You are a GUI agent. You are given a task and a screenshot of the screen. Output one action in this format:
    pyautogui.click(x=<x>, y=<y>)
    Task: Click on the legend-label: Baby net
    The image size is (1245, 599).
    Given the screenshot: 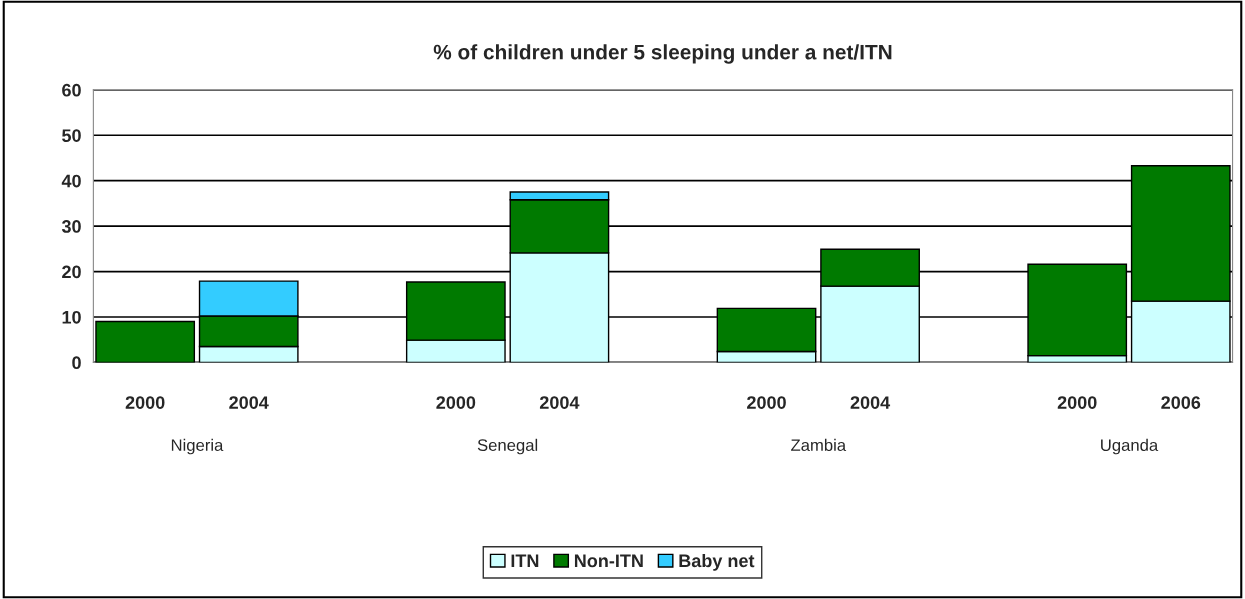 What is the action you would take?
    pyautogui.click(x=717, y=562)
    